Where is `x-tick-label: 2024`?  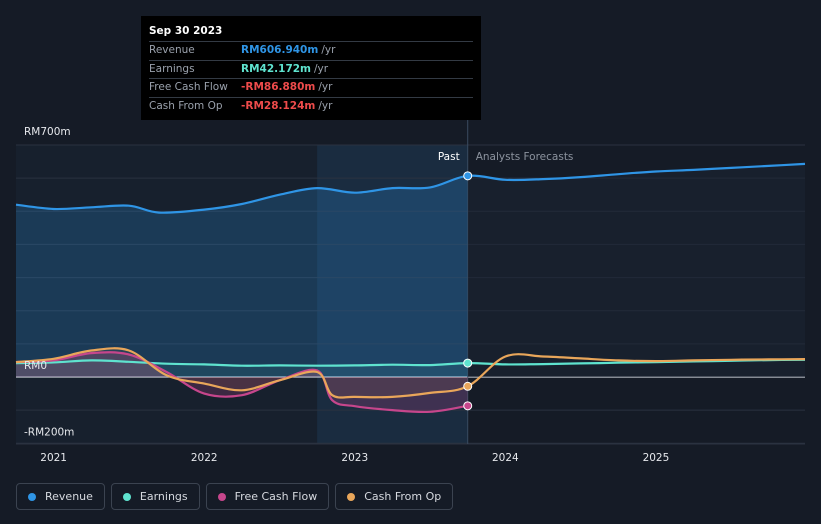 x-tick-label: 2024 is located at coordinates (505, 458).